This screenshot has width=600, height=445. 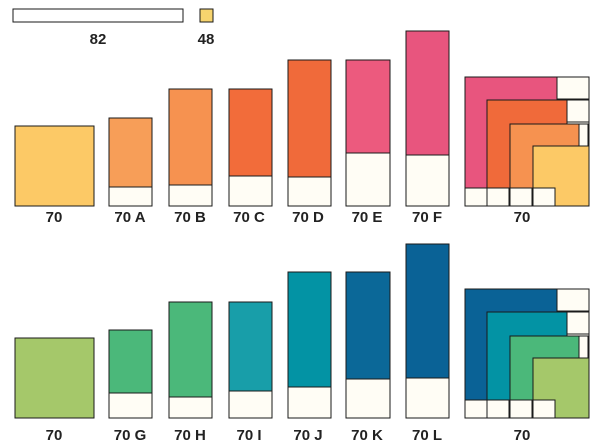 What do you see at coordinates (98, 39) in the screenshot?
I see `legend-long-sheet-label: 82` at bounding box center [98, 39].